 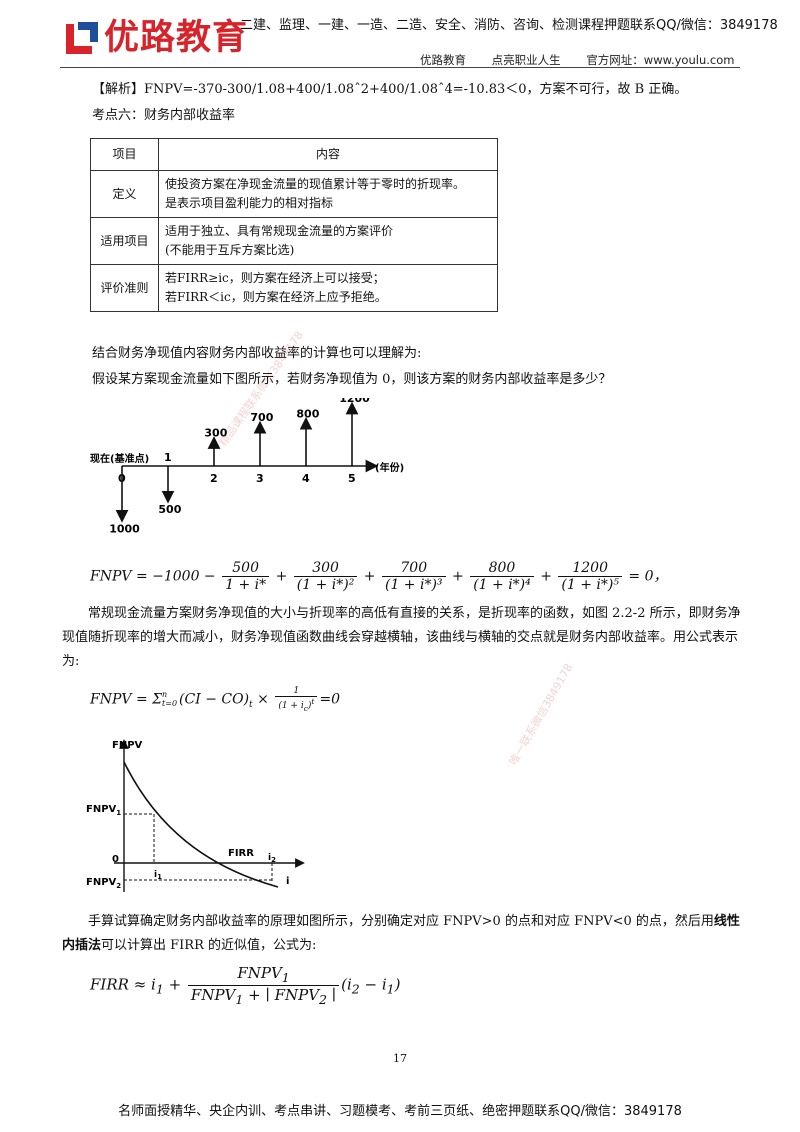 What do you see at coordinates (263, 699) in the screenshot?
I see `eq2-times: ×` at bounding box center [263, 699].